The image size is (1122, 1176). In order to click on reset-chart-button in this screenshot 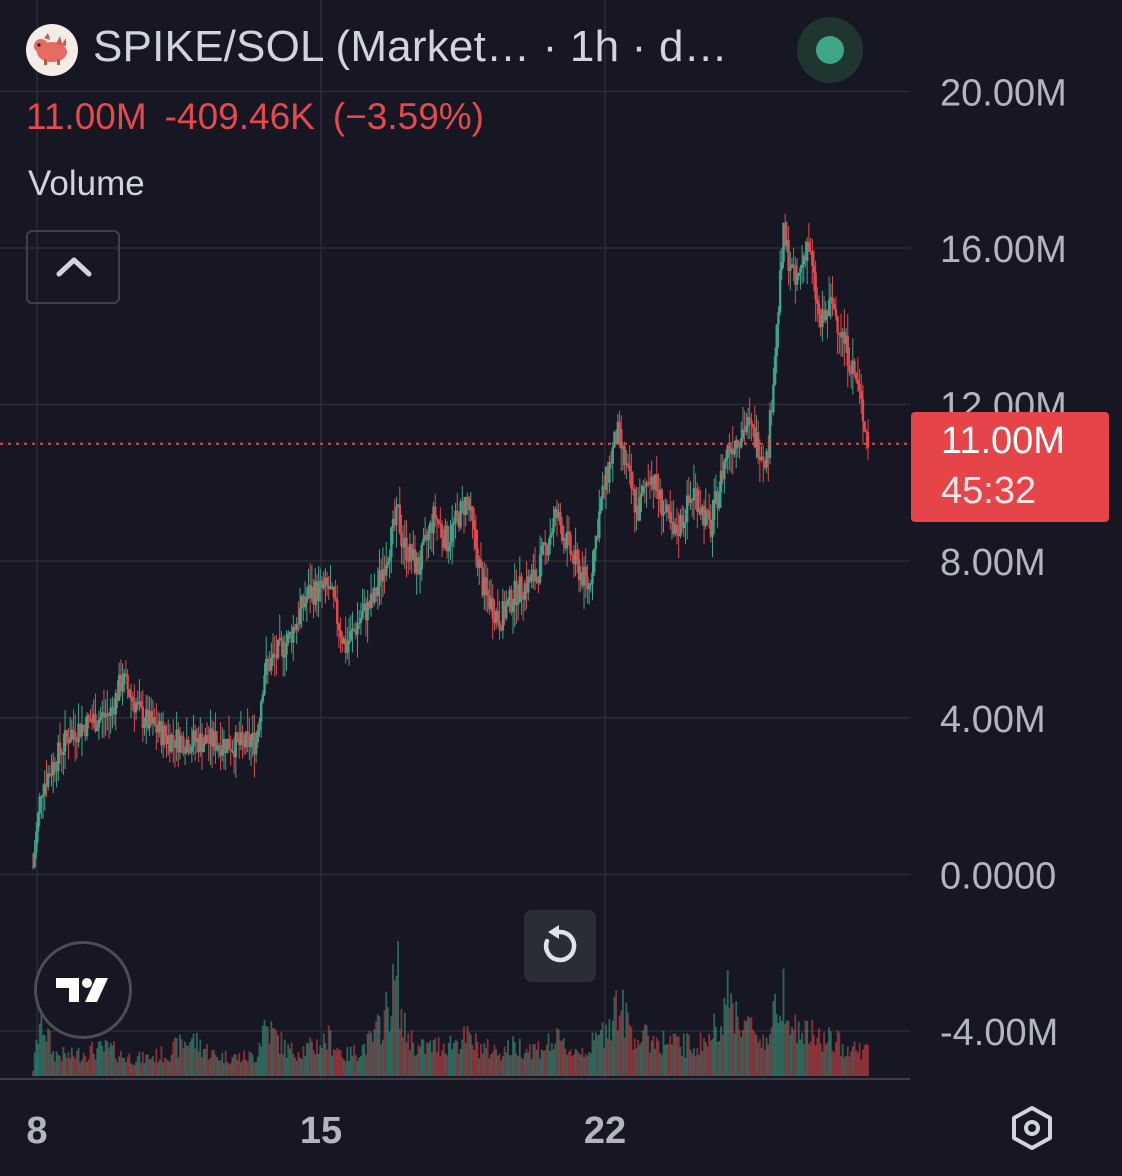, I will do `click(560, 946)`.